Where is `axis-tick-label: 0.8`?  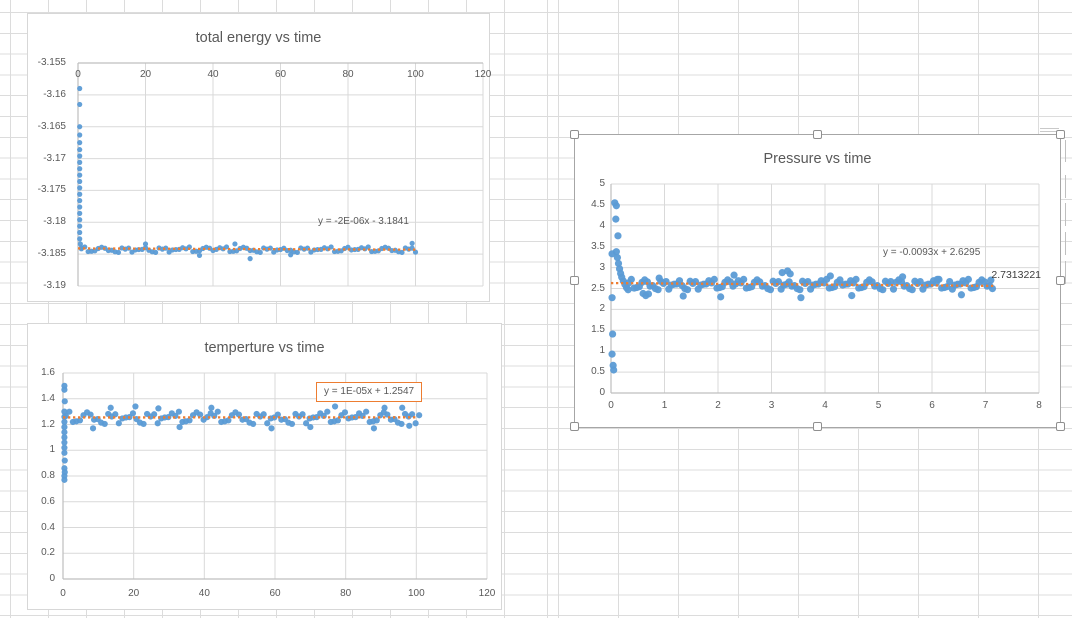 axis-tick-label: 0.8 is located at coordinates (48, 475).